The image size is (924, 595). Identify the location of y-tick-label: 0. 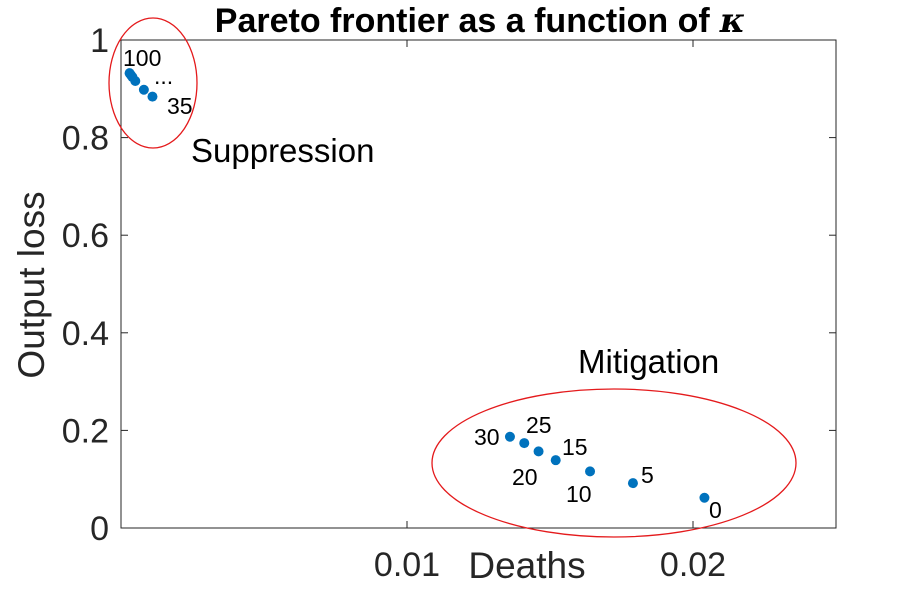
(99, 529).